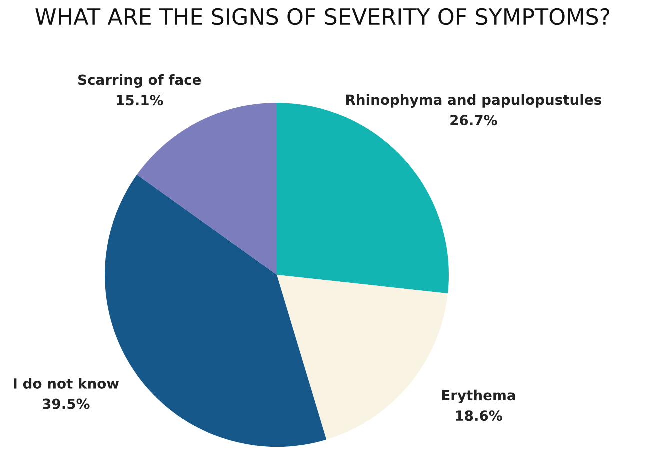 Image resolution: width=646 pixels, height=462 pixels. Describe the element at coordinates (66, 404) in the screenshot. I see `data-label: 39.5%` at that location.